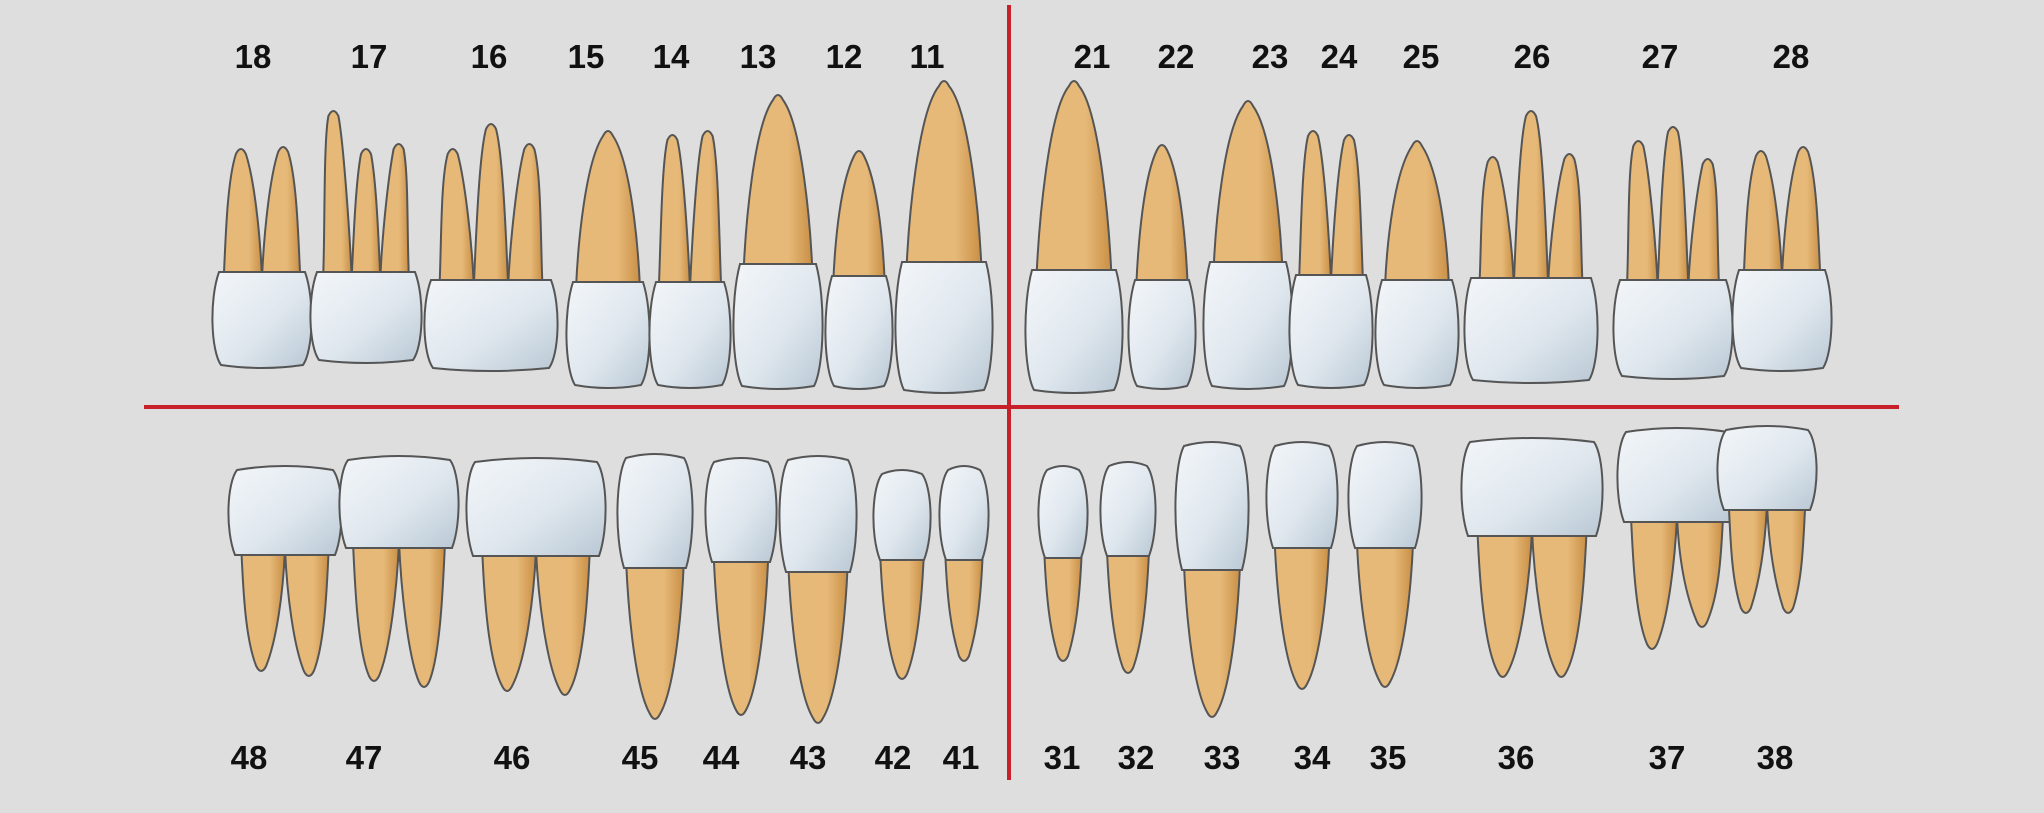 The width and height of the screenshot is (2044, 813). What do you see at coordinates (1660, 56) in the screenshot?
I see `tooth-label-27: 27` at bounding box center [1660, 56].